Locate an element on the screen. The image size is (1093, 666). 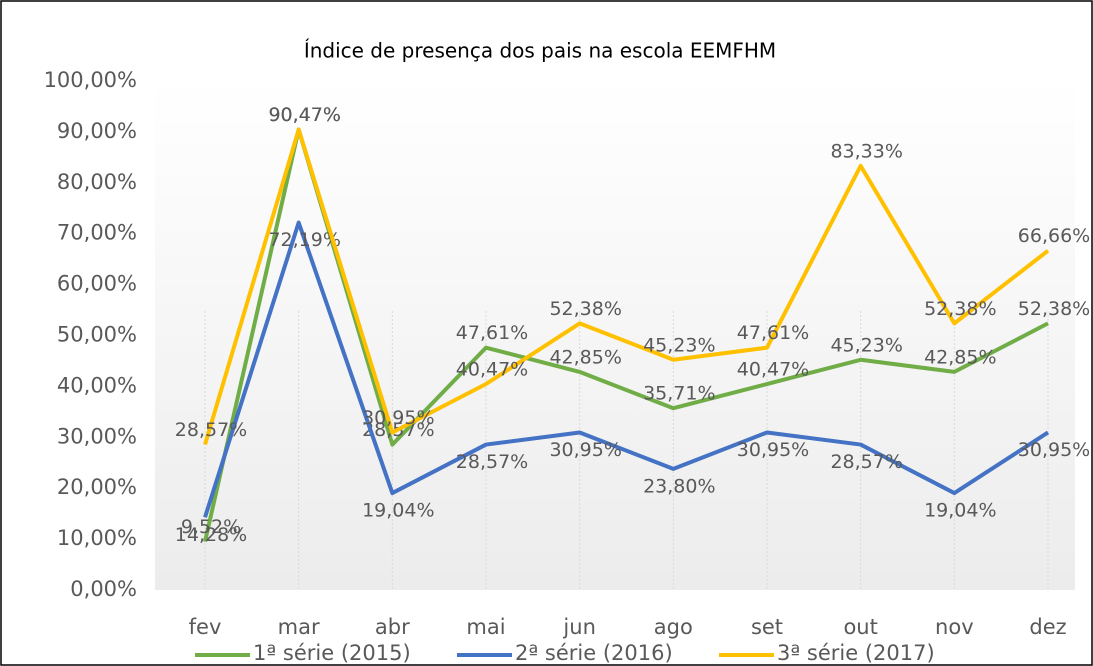
x-tick-label: out is located at coordinates (860, 627).